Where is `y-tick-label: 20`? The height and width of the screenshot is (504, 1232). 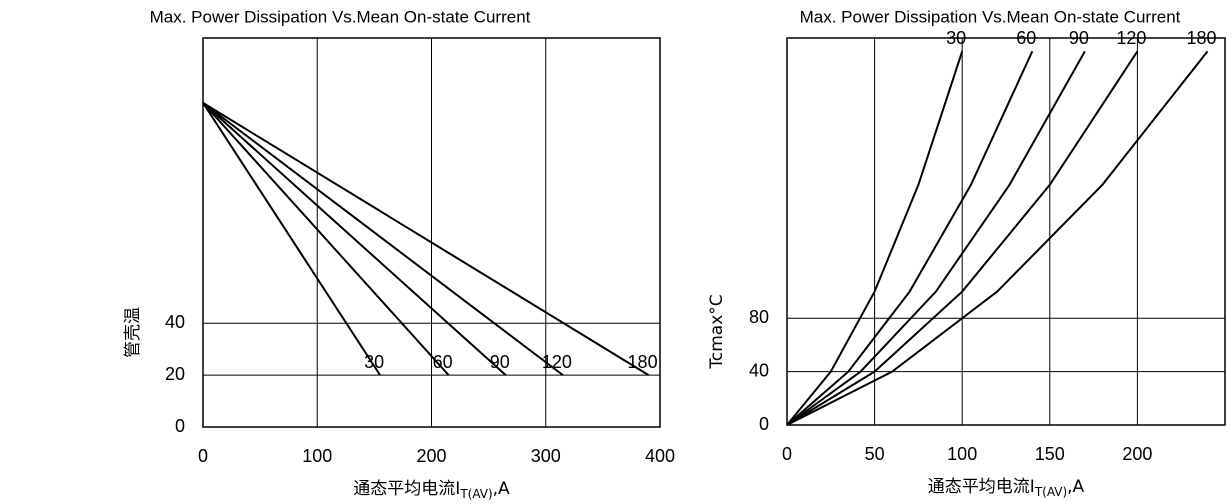
y-tick-label: 20 is located at coordinates (175, 374).